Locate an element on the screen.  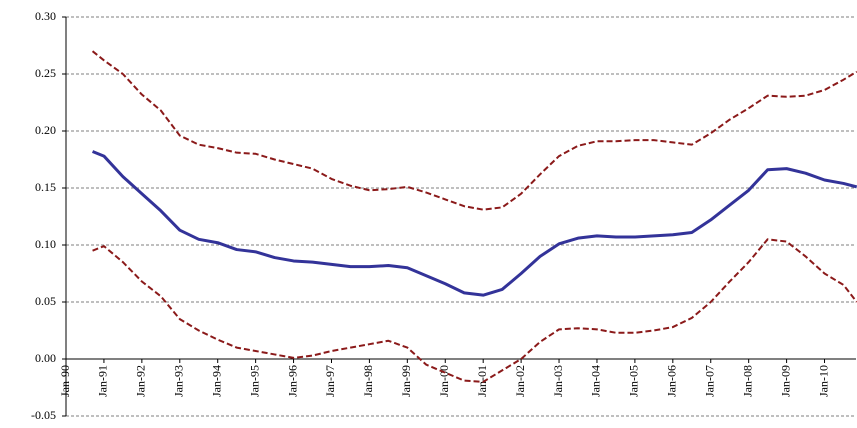
y-tick-label: 0.15 is located at coordinates (45, 187).